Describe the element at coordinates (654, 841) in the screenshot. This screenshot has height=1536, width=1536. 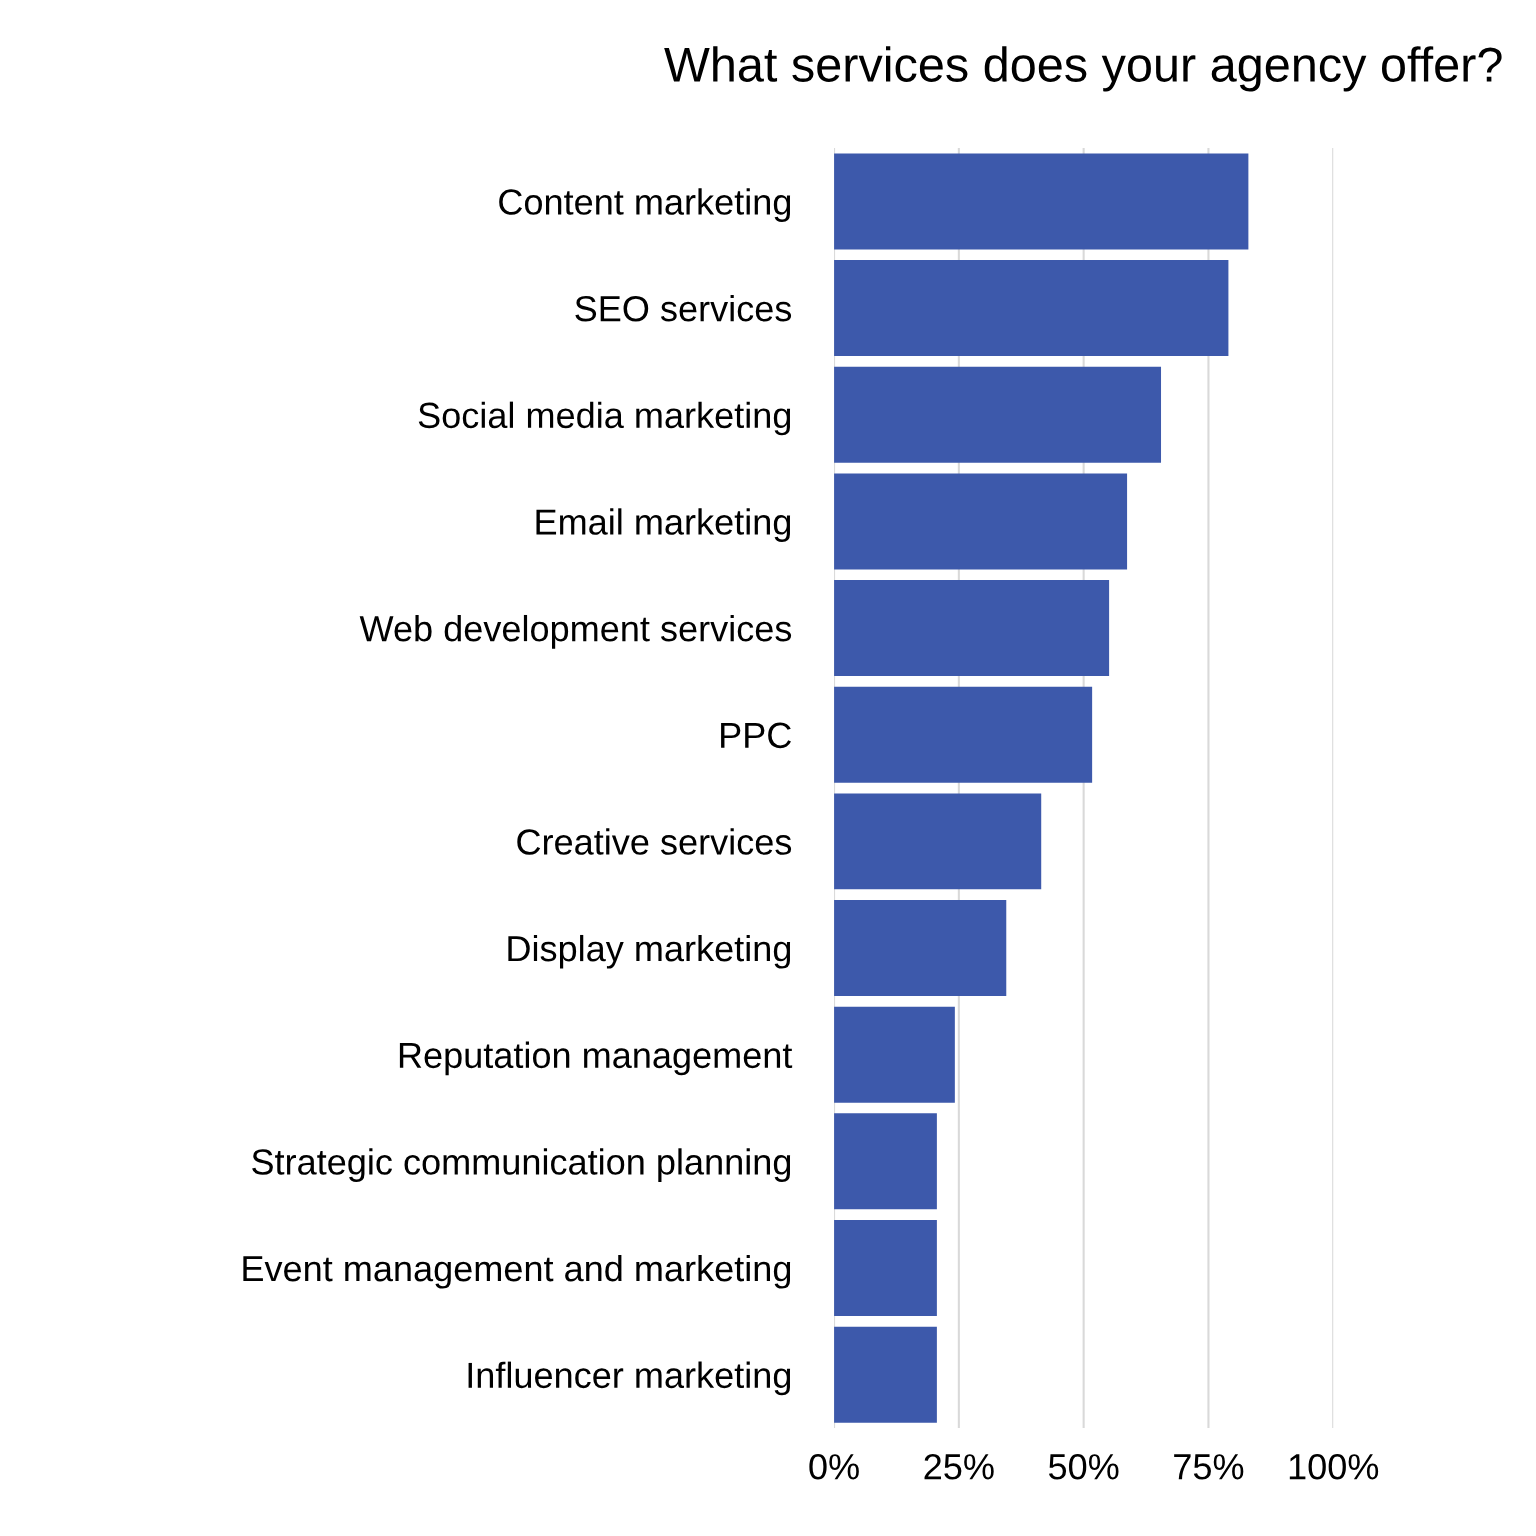
I see `y-tick-label: Creative services` at that location.